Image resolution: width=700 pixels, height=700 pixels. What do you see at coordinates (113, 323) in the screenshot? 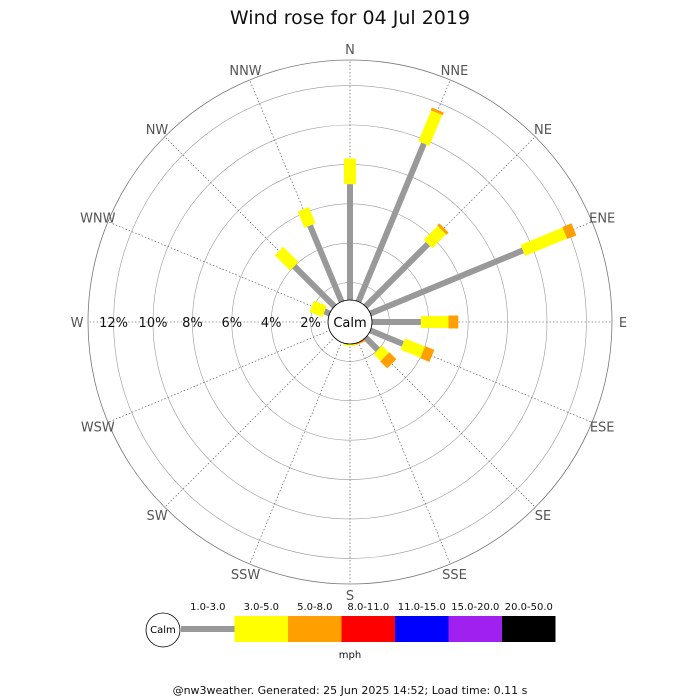
I see `ring-label-12: 12%` at bounding box center [113, 323].